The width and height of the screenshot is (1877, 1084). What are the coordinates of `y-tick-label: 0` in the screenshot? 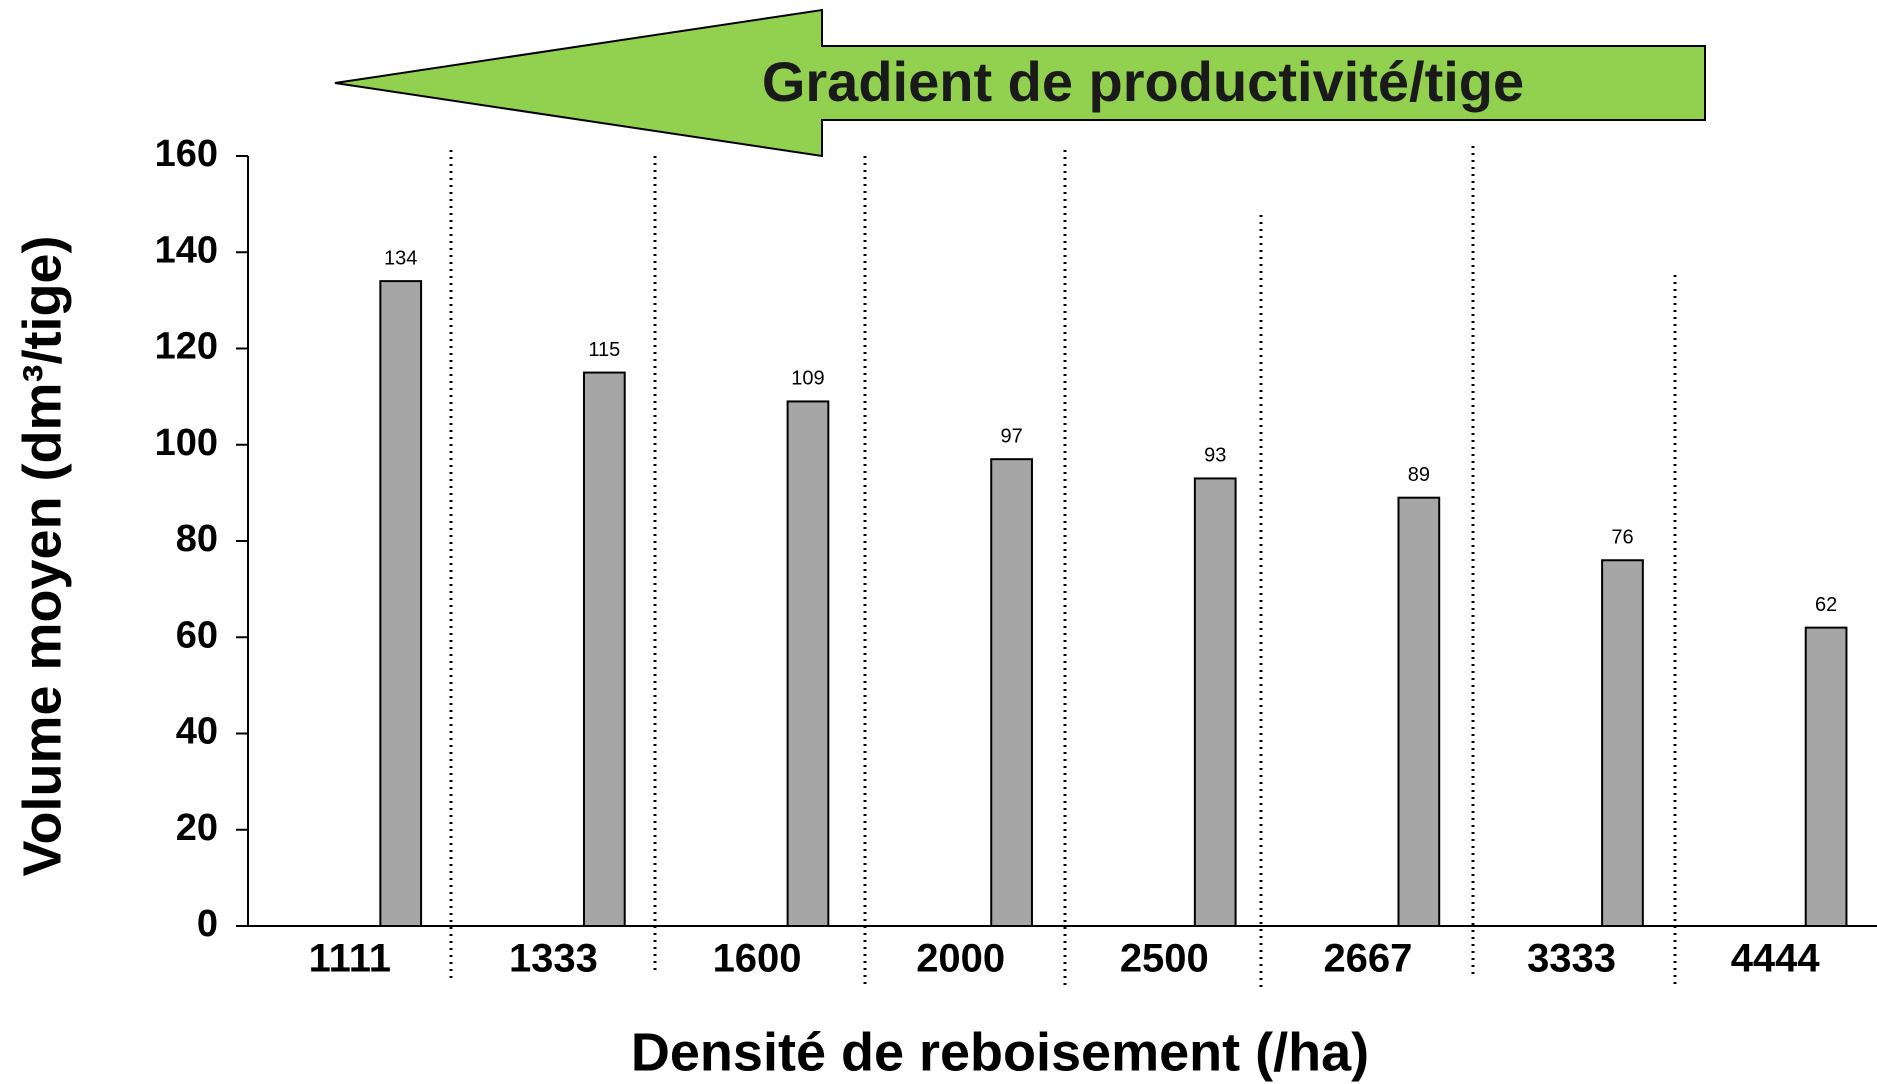 It's located at (207, 924).